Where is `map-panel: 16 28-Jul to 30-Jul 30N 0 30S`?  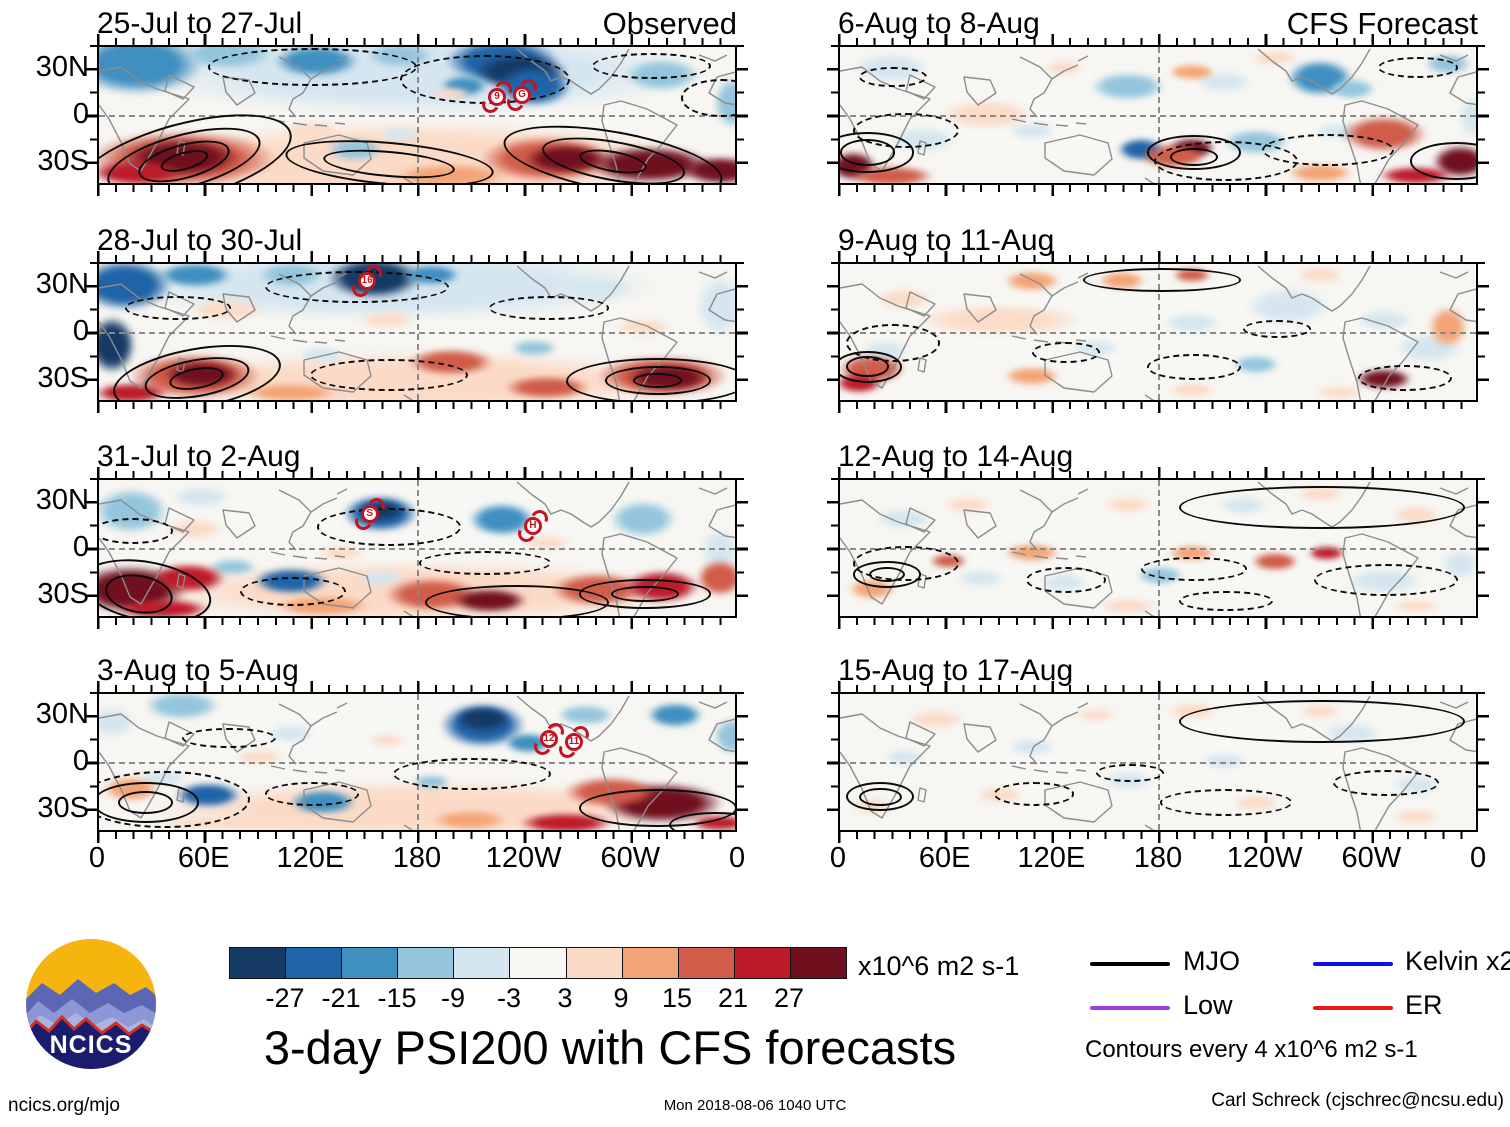 map-panel: 16 28-Jul to 30-Jul 30N 0 30S is located at coordinates (392, 318).